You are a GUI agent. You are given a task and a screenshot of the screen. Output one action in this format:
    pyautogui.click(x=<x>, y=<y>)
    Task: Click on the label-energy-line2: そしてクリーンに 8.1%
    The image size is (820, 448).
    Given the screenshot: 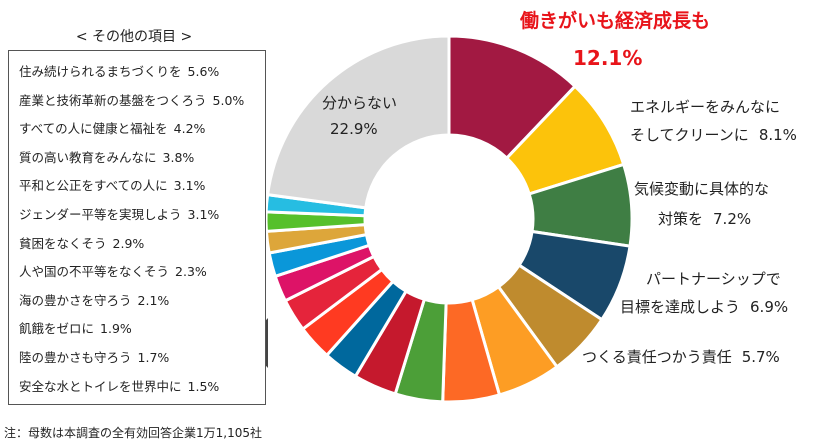 What is the action you would take?
    pyautogui.click(x=713, y=135)
    